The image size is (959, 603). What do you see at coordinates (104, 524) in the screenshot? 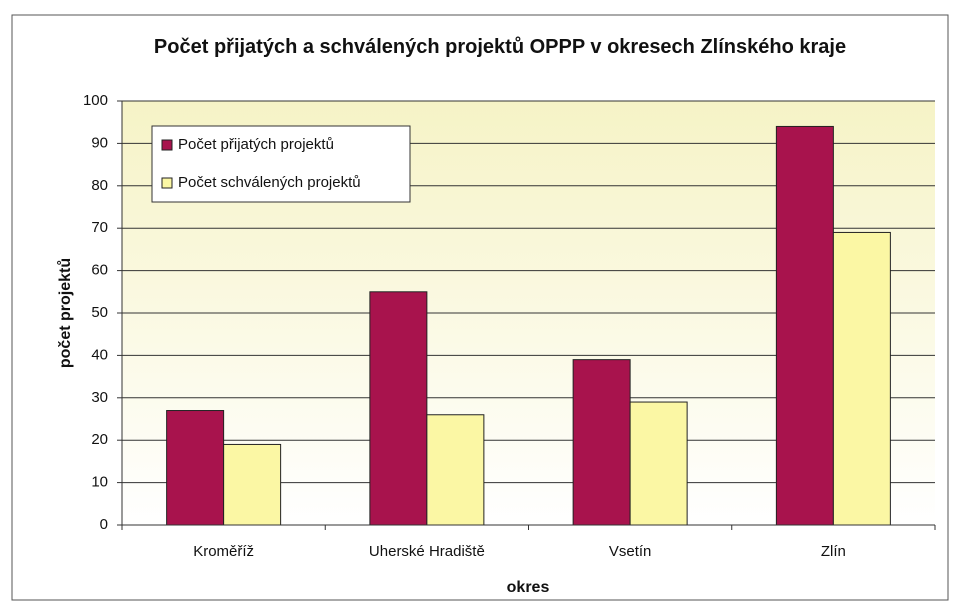
I see `y-tick-label: 0` at bounding box center [104, 524].